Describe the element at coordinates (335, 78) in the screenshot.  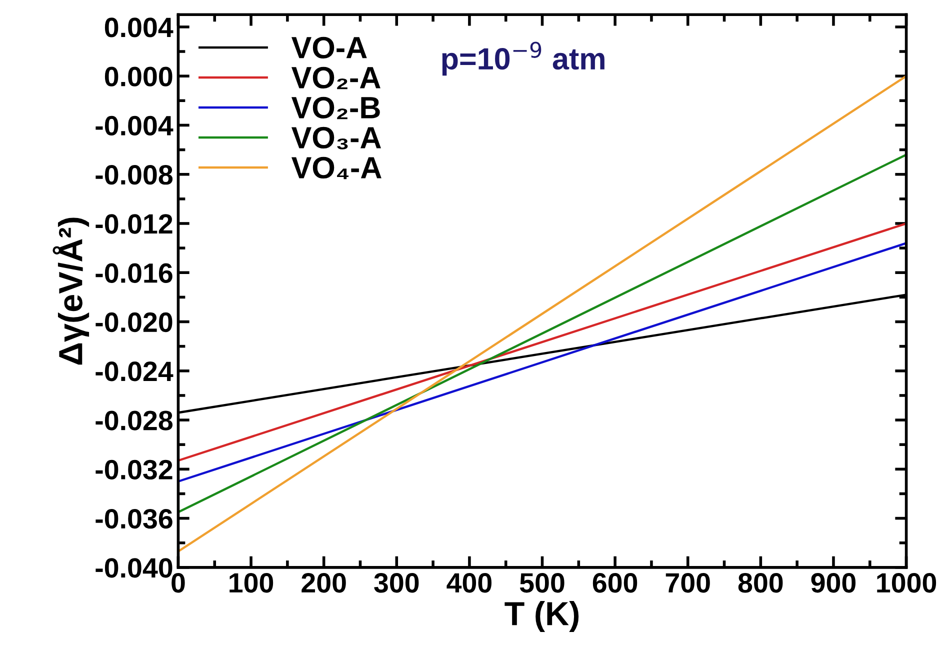
I see `legend-label: VO₂-A` at that location.